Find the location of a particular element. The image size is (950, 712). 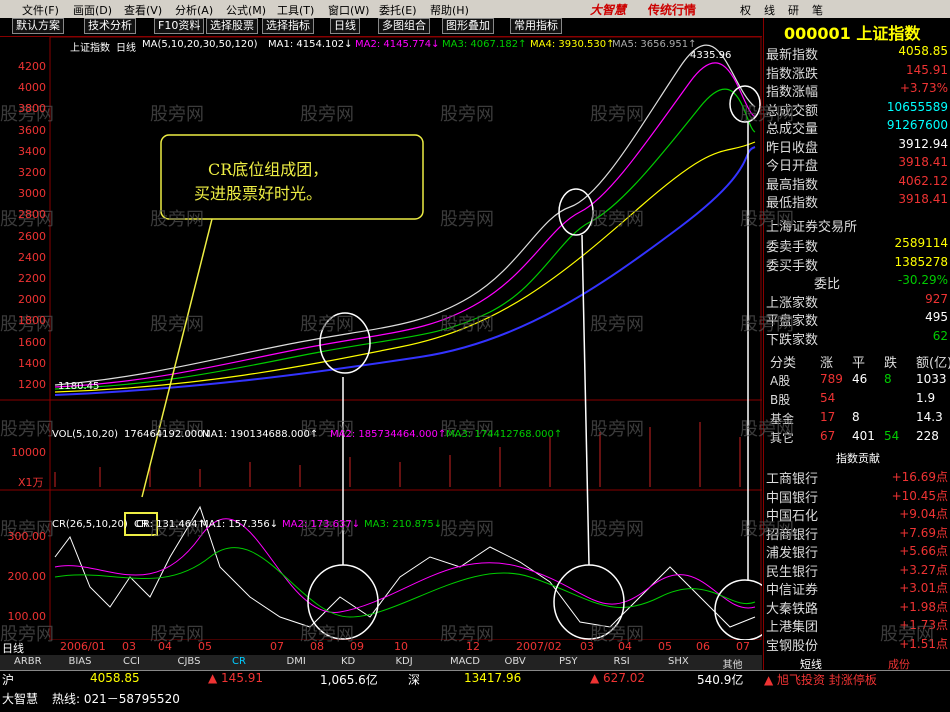

indicator-tab: KDJ is located at coordinates (404, 661).